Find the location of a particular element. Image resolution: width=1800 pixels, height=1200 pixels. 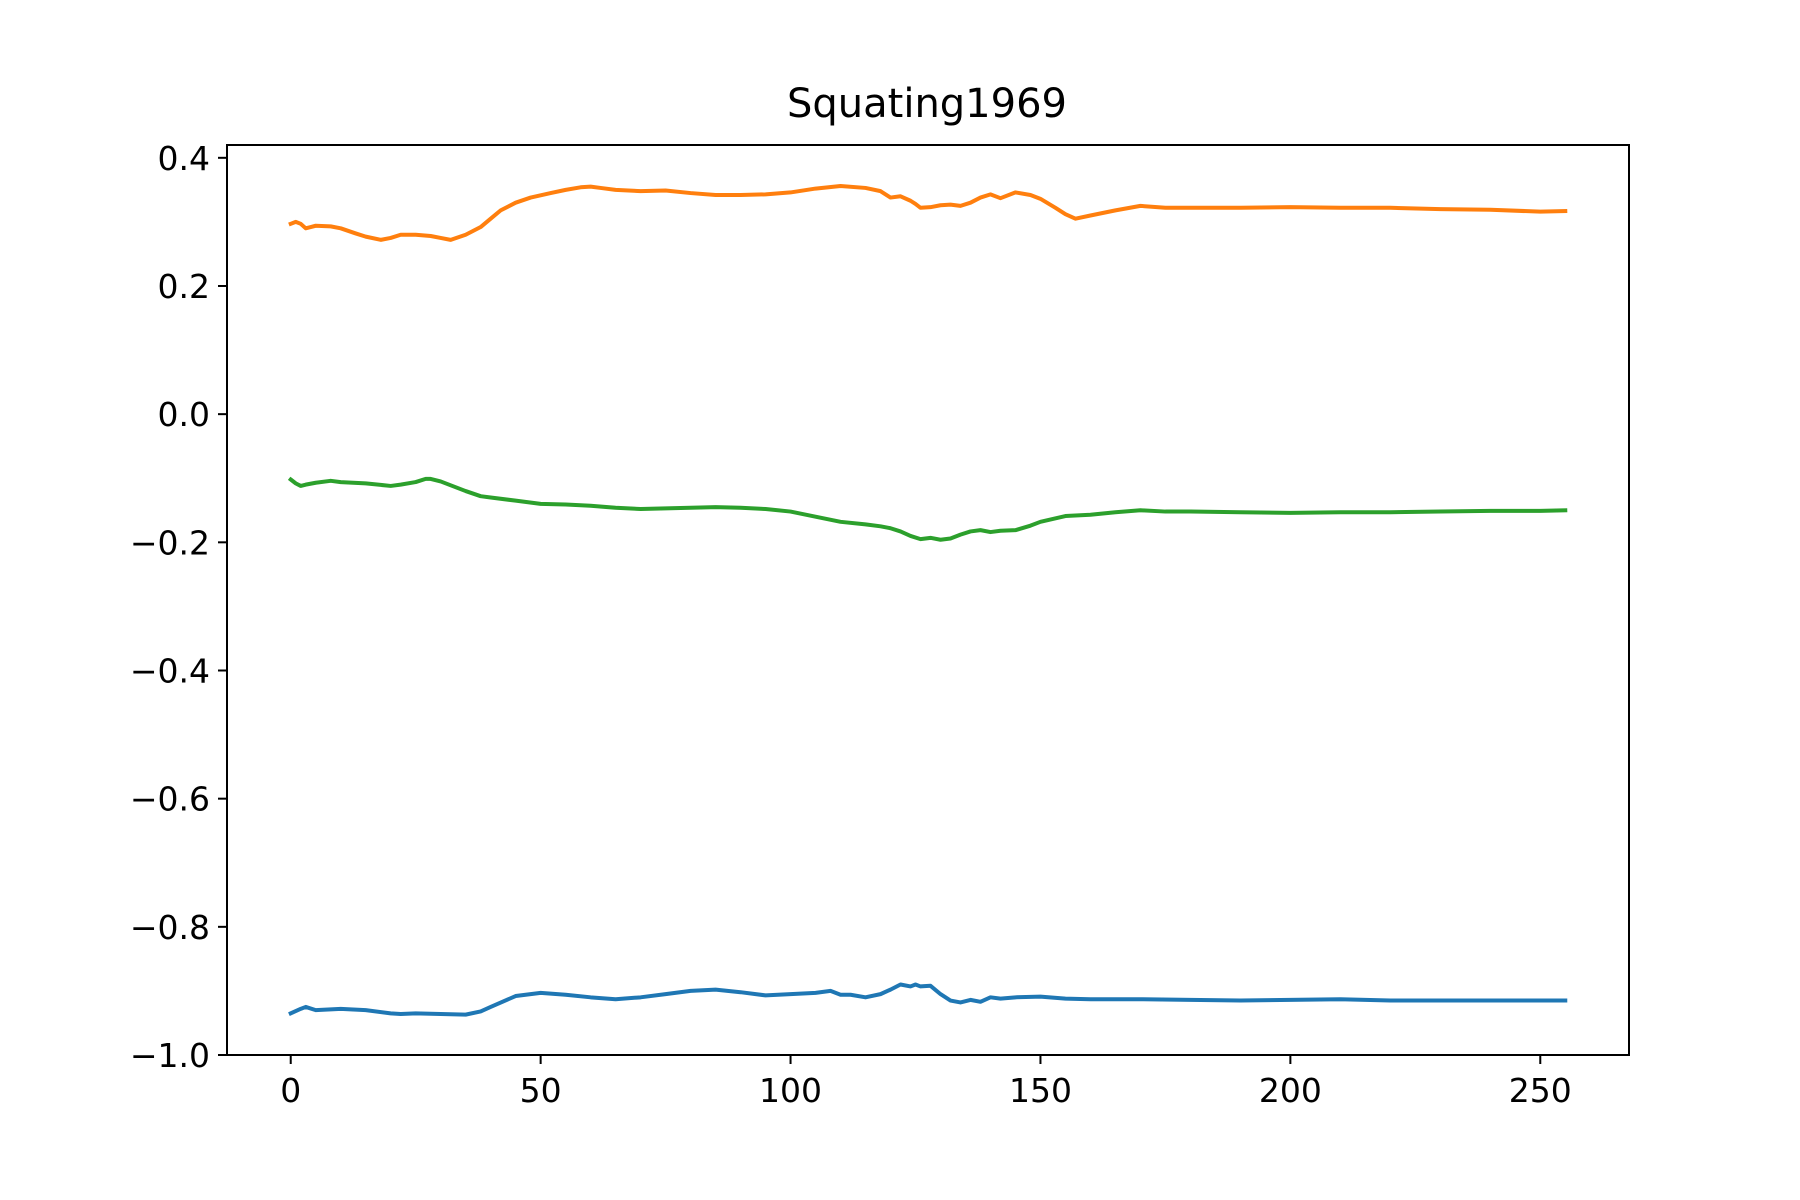

x-tick-label: 250 is located at coordinates (1540, 1090).